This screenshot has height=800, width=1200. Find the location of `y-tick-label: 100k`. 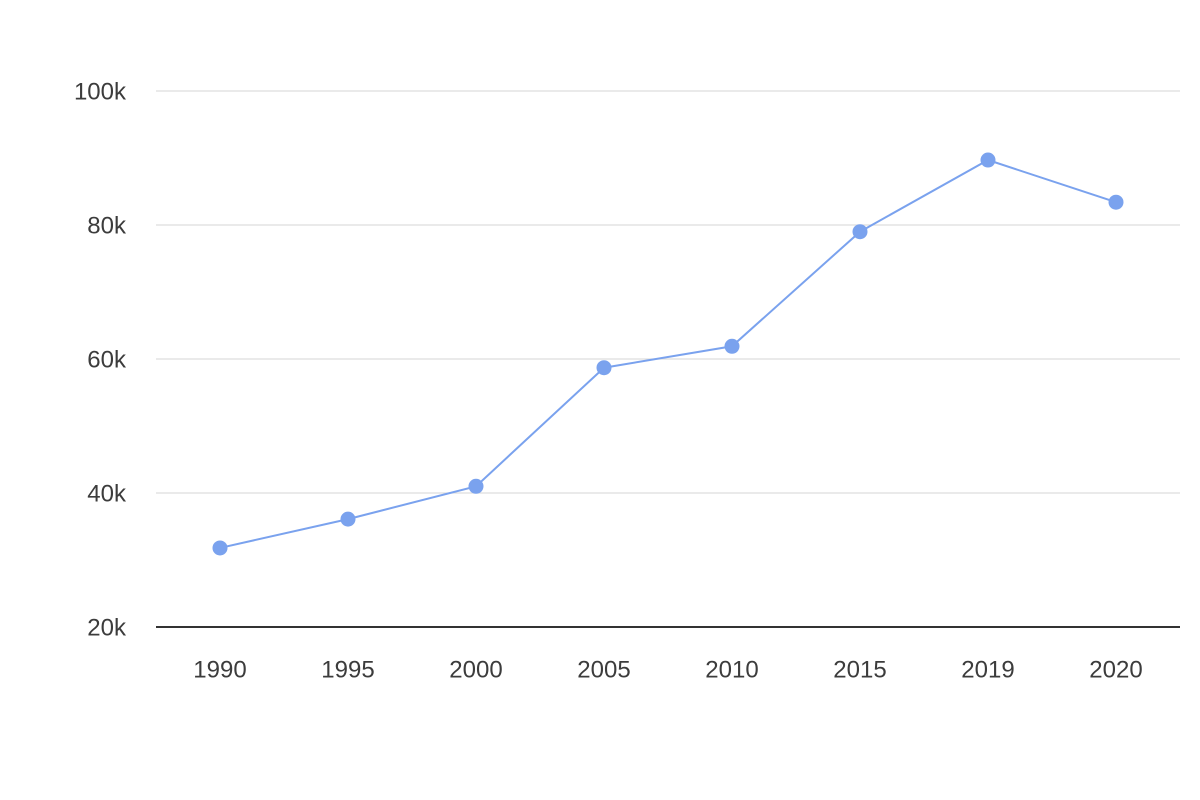

y-tick-label: 100k is located at coordinates (100, 91).